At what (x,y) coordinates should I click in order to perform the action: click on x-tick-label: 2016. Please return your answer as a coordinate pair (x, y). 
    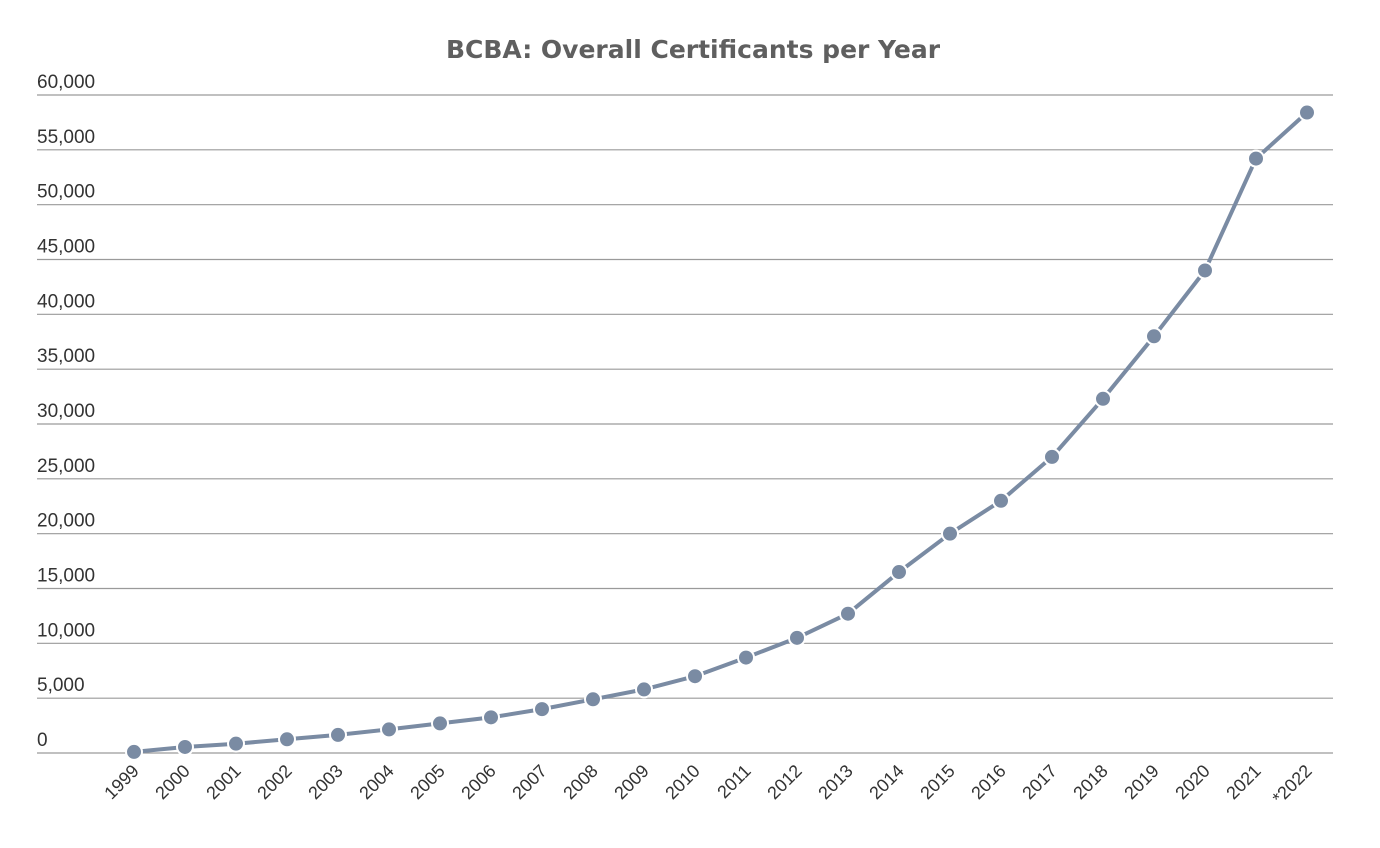
    Looking at the image, I should click on (988, 782).